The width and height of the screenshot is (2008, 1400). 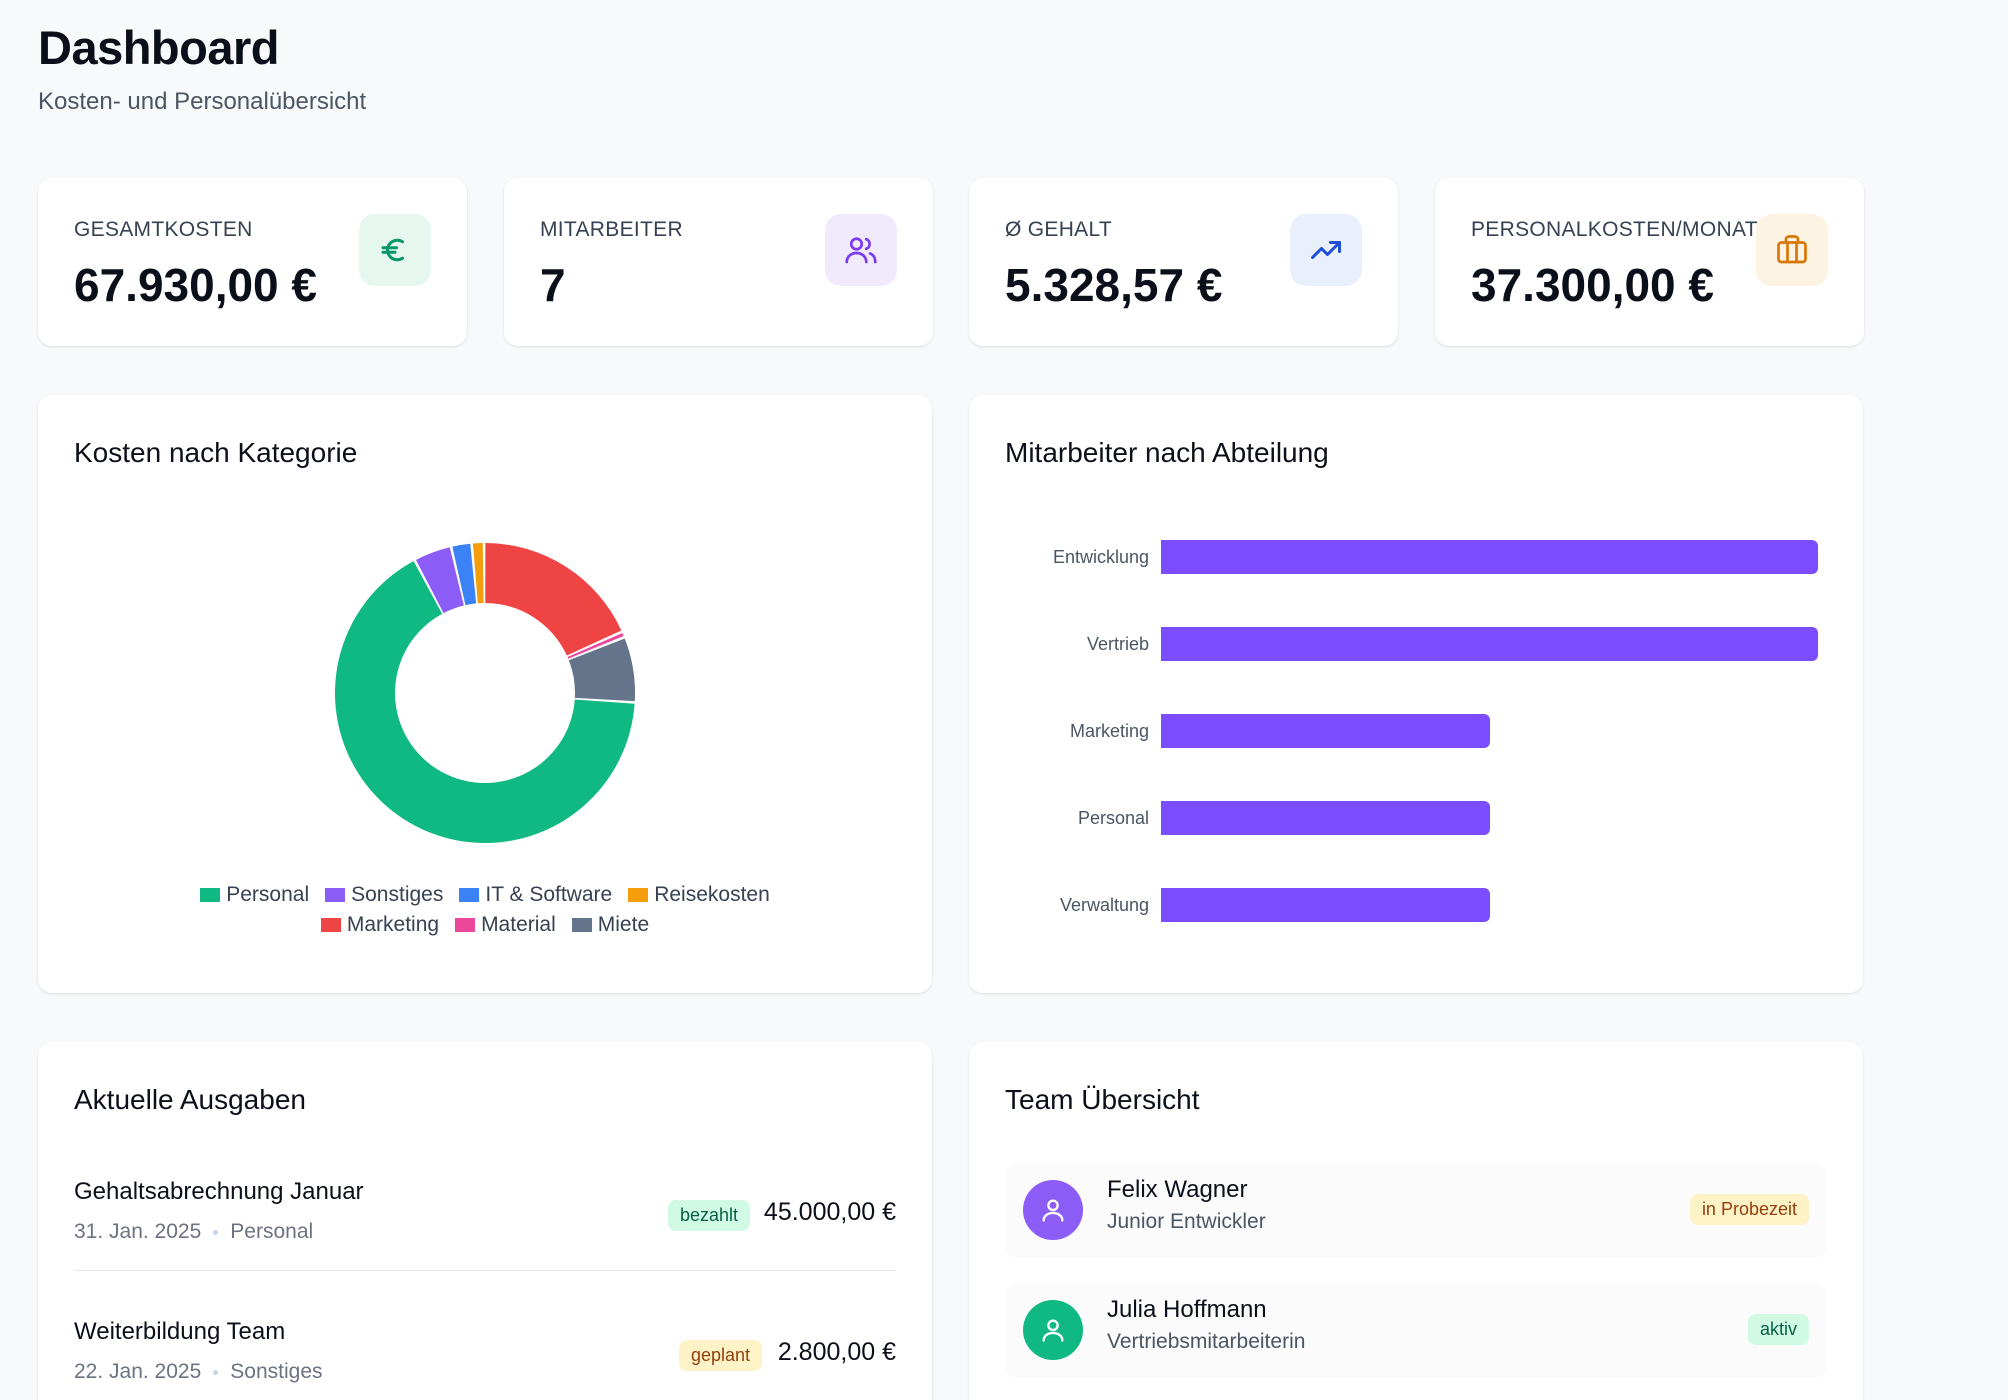 I want to click on expense-category: Sonstiges, so click(x=276, y=1371).